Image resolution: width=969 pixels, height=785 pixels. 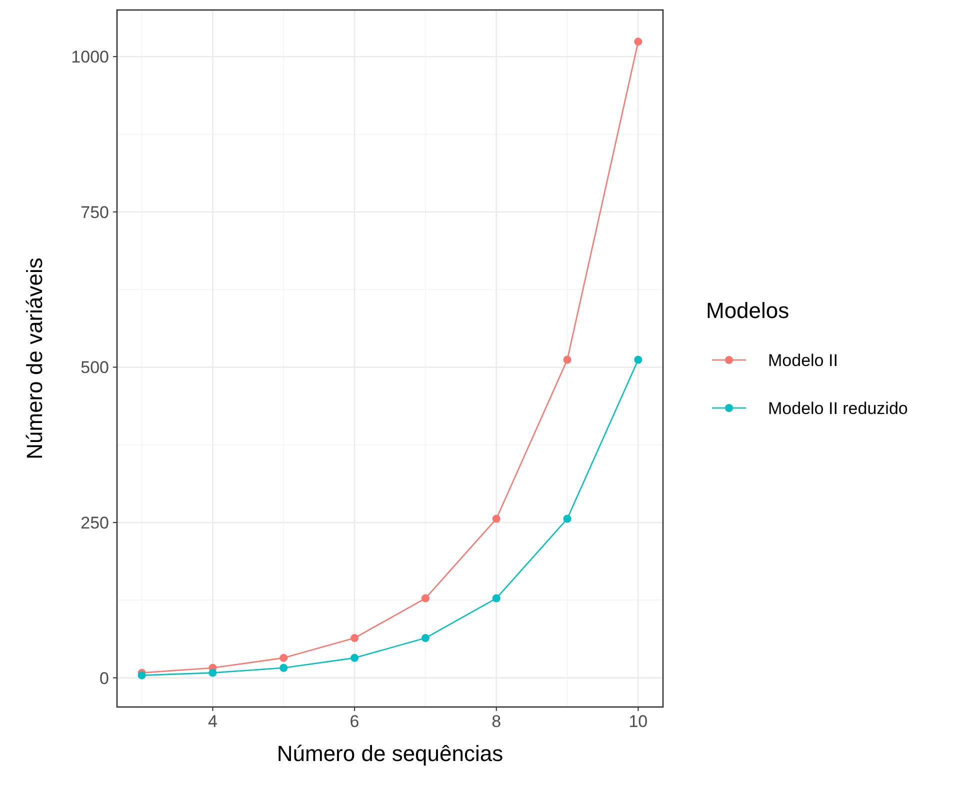 What do you see at coordinates (390, 753) in the screenshot?
I see `x-axis-title: Número de sequências` at bounding box center [390, 753].